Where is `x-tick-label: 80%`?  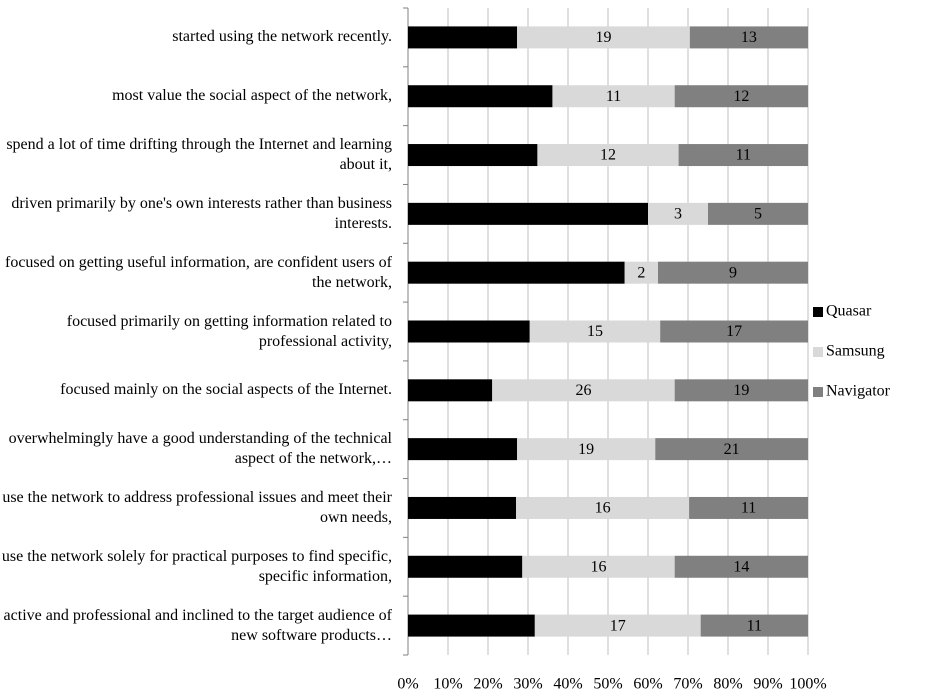
x-tick-label: 80% is located at coordinates (727, 684).